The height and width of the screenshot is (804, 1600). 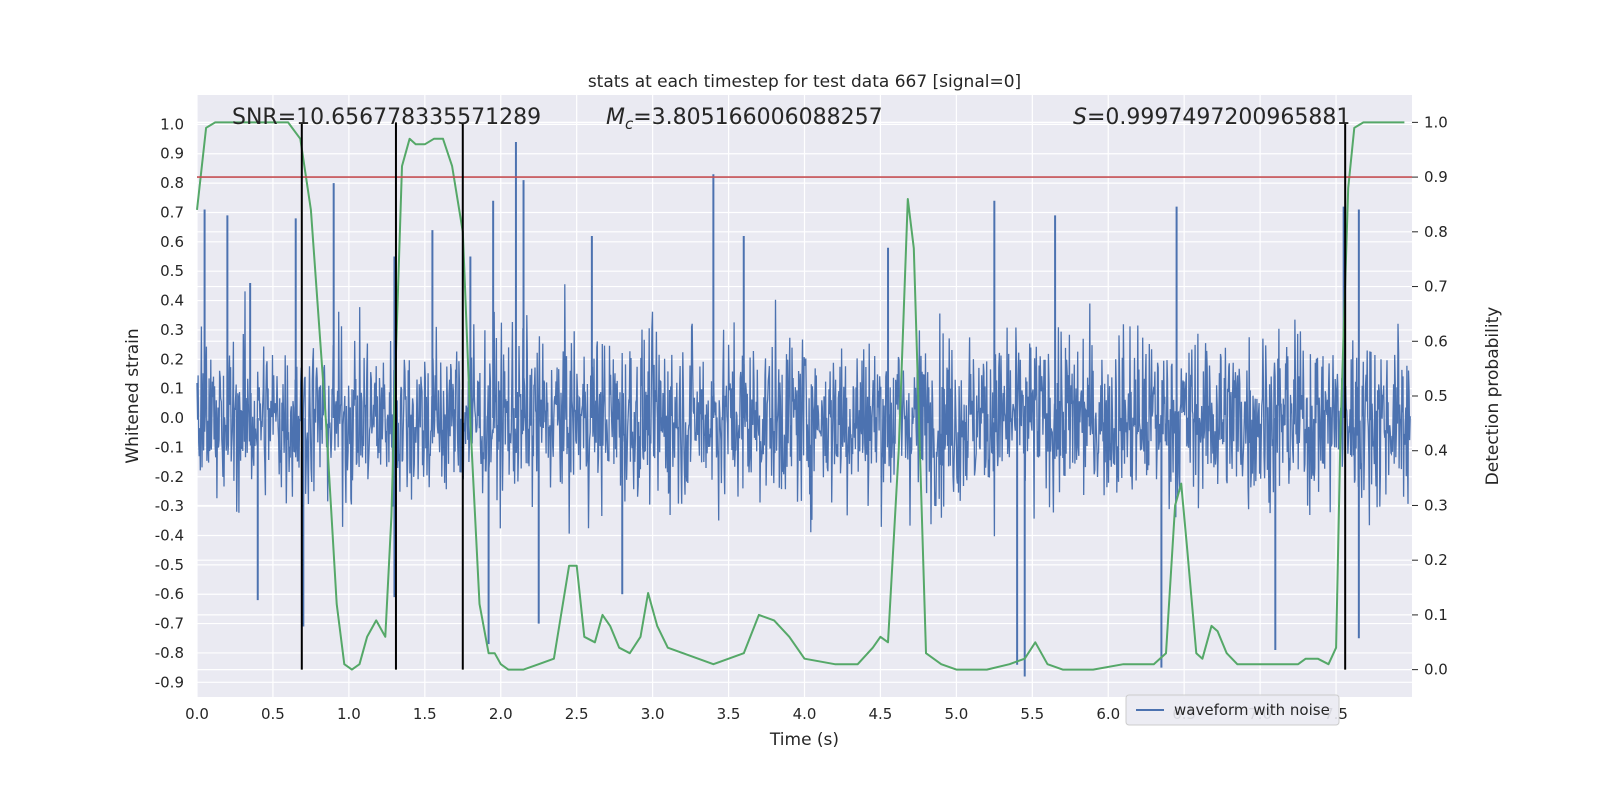 What do you see at coordinates (729, 714) in the screenshot?
I see `x-tick-label: 3.5` at bounding box center [729, 714].